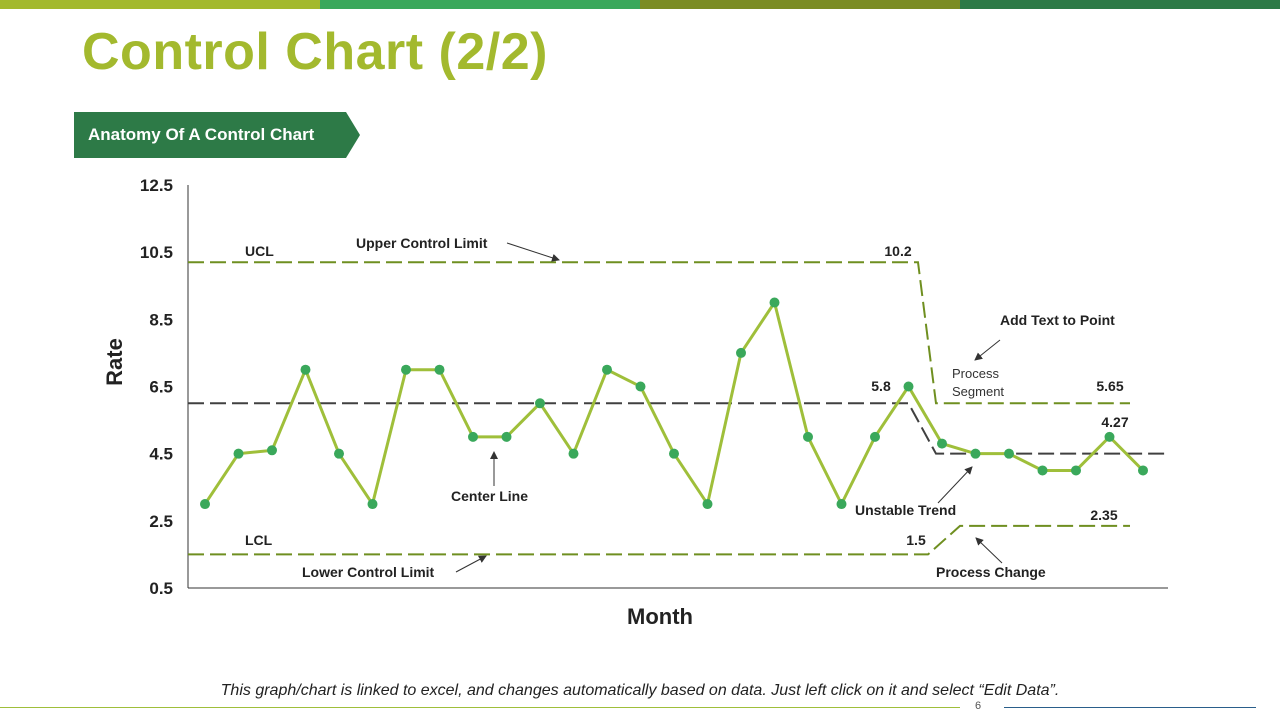 Image resolution: width=1280 pixels, height=720 pixels. Describe the element at coordinates (201, 134) in the screenshot. I see `banner-label: Anatomy Of A Control Chart` at that location.